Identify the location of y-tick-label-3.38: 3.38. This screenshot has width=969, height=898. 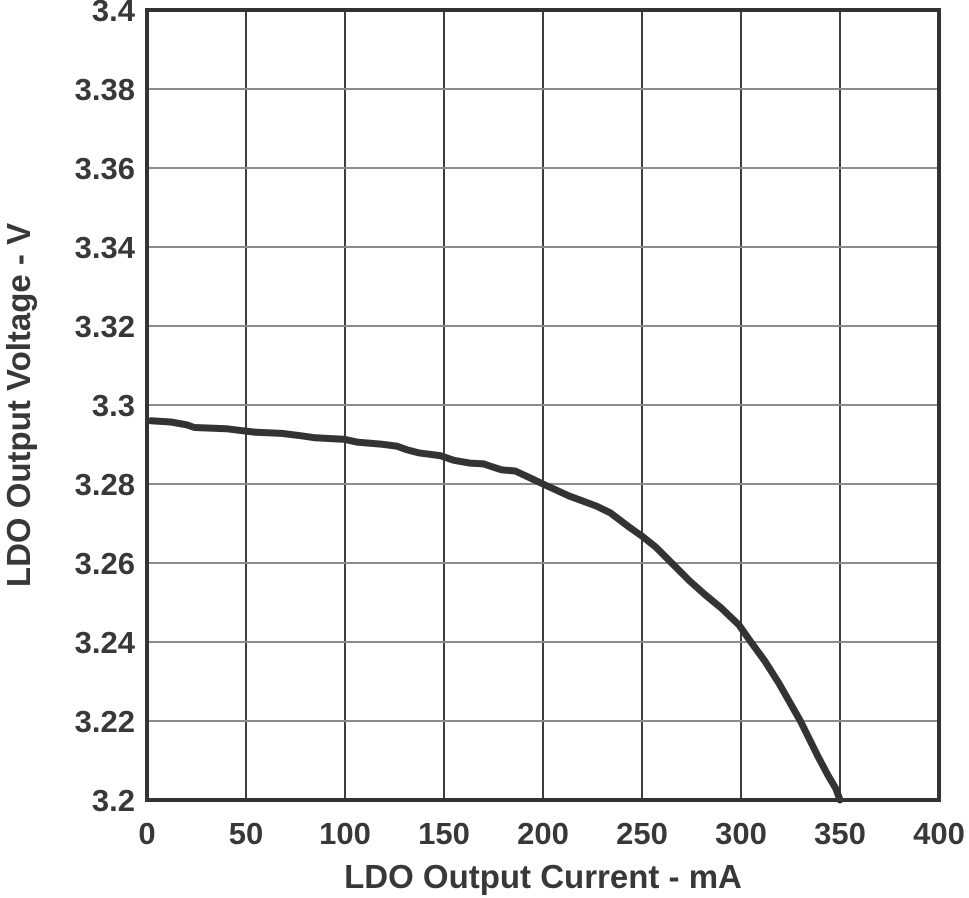
(105, 89).